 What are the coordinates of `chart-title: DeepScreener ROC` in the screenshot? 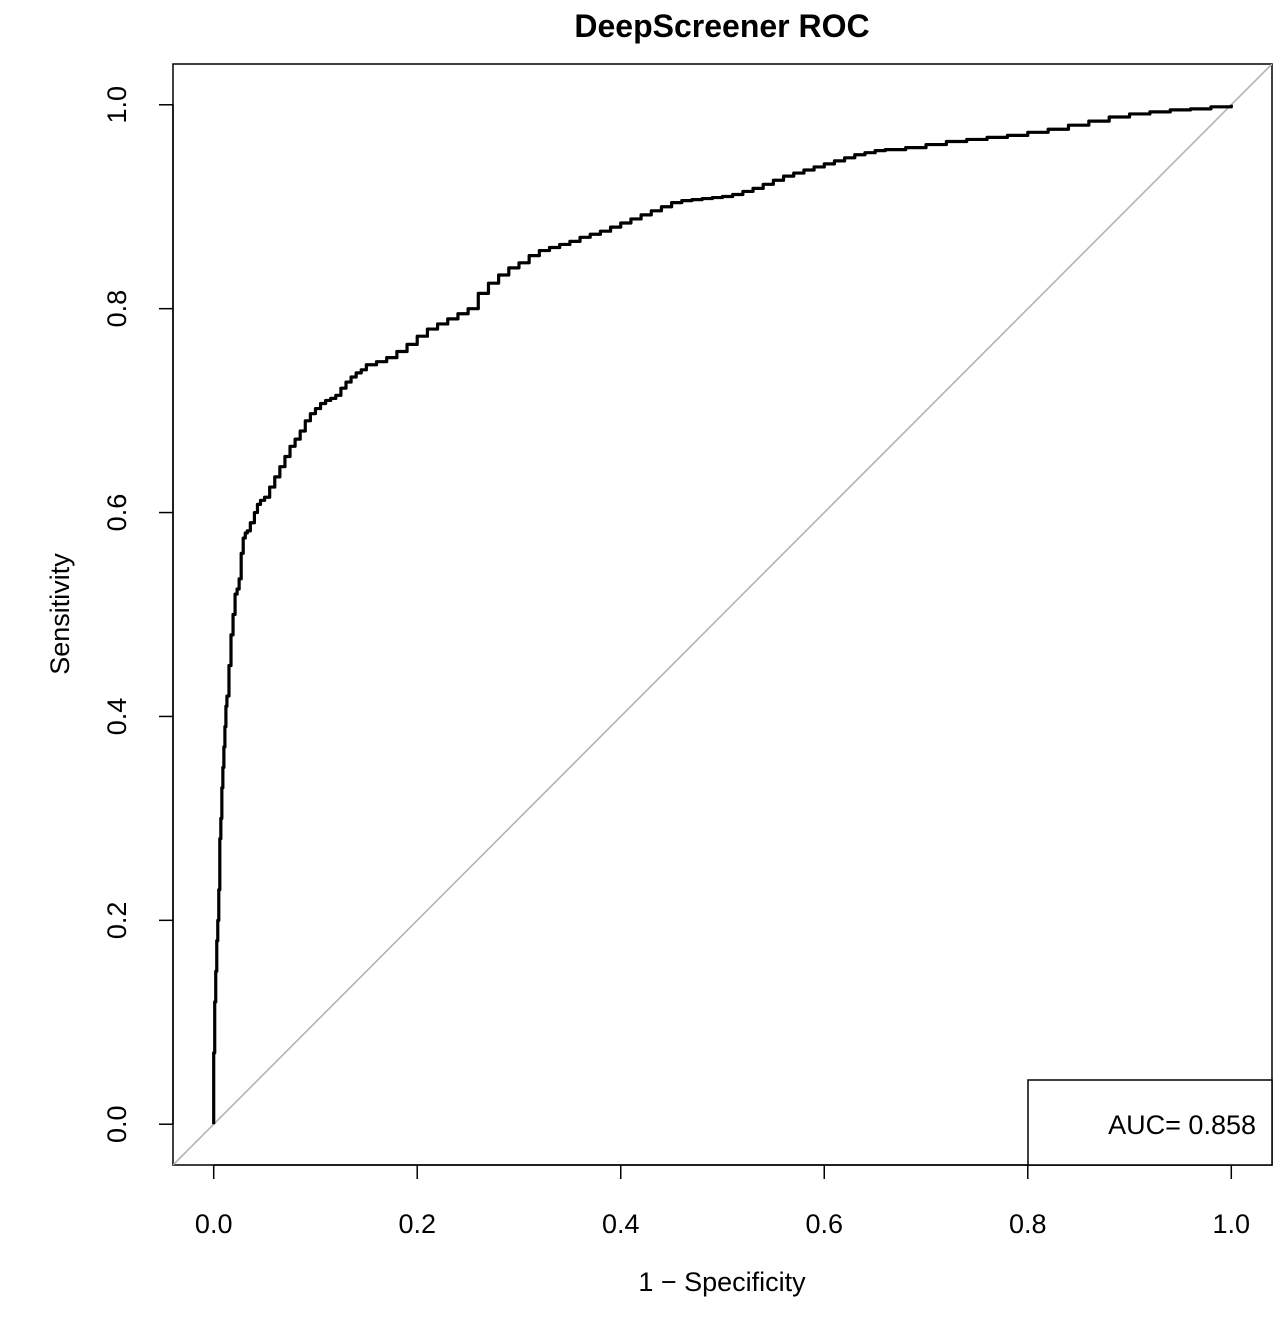 It's located at (721, 26).